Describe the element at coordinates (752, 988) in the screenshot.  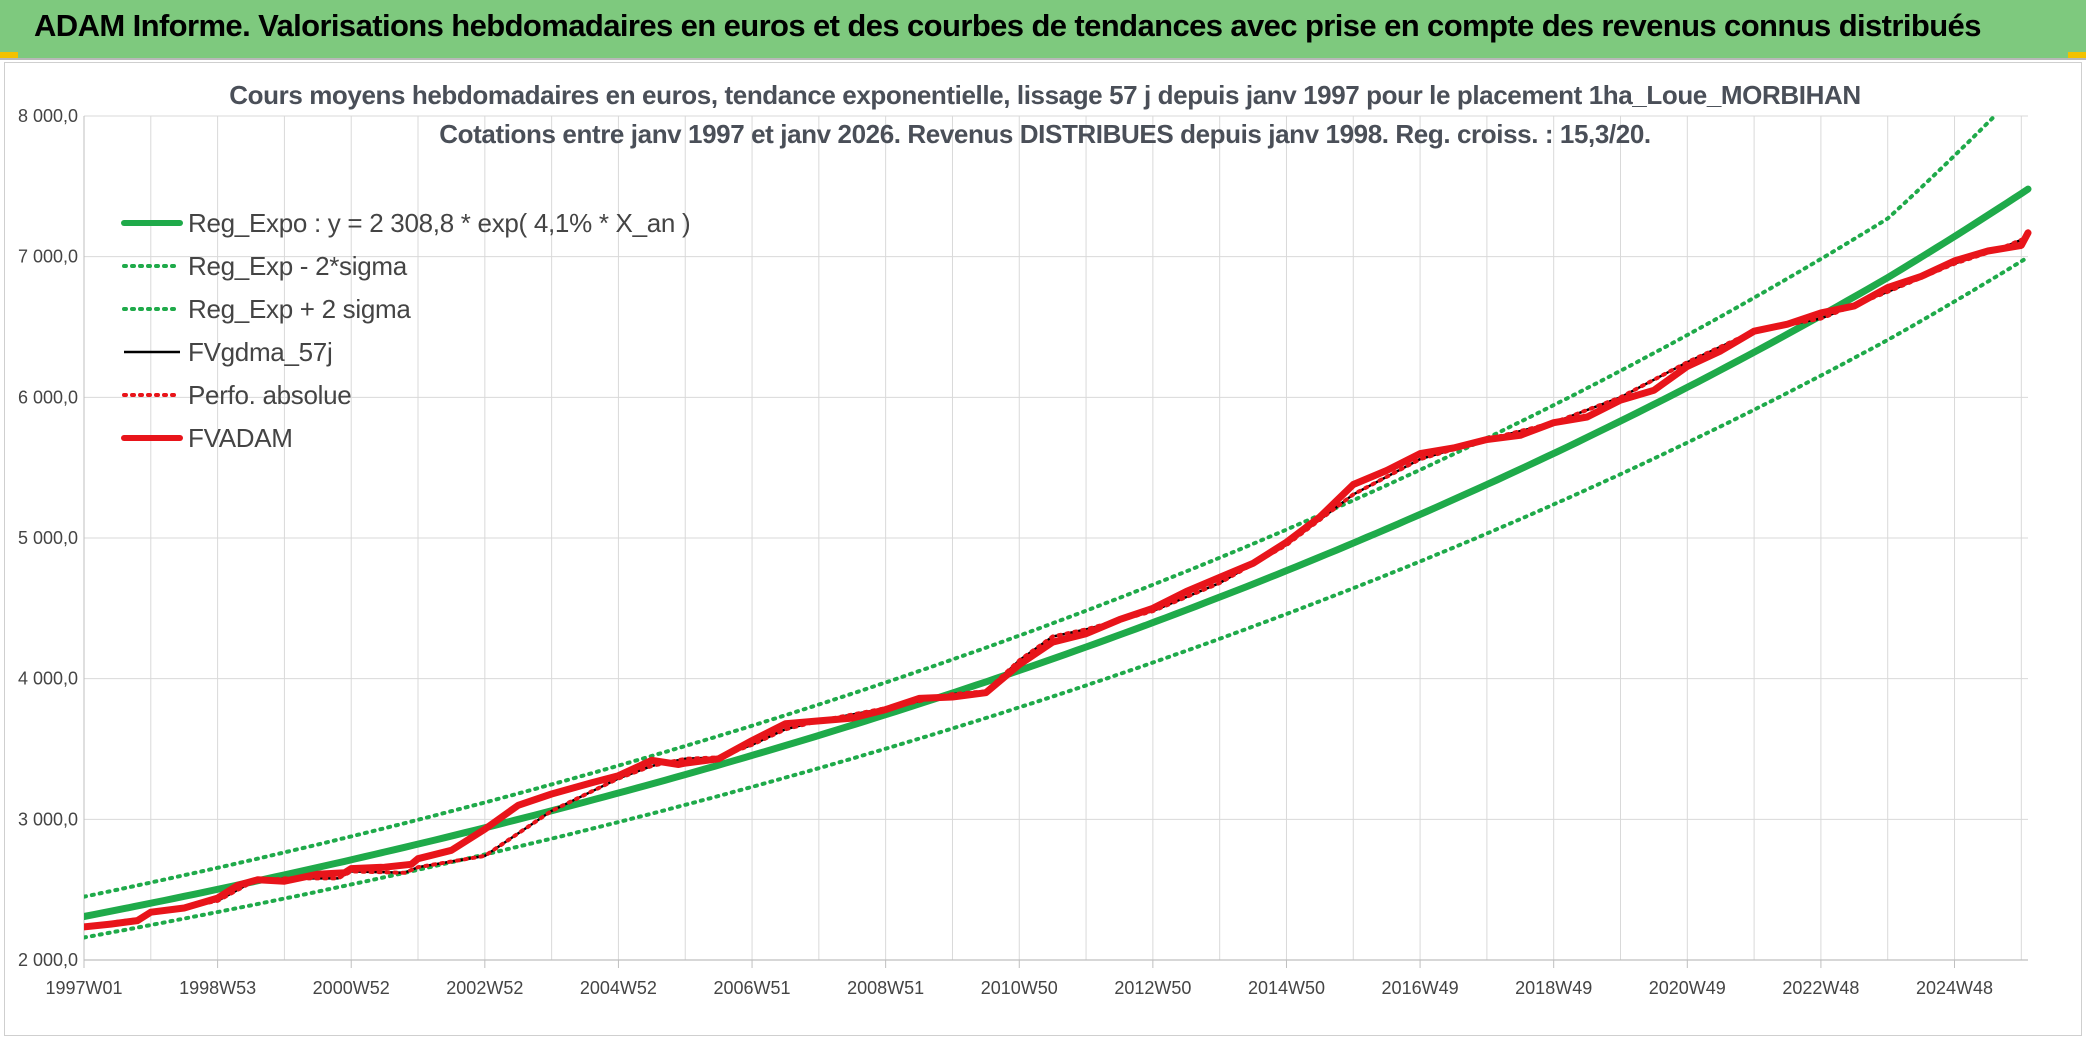
I see `x-tick-label: 2006W51` at that location.